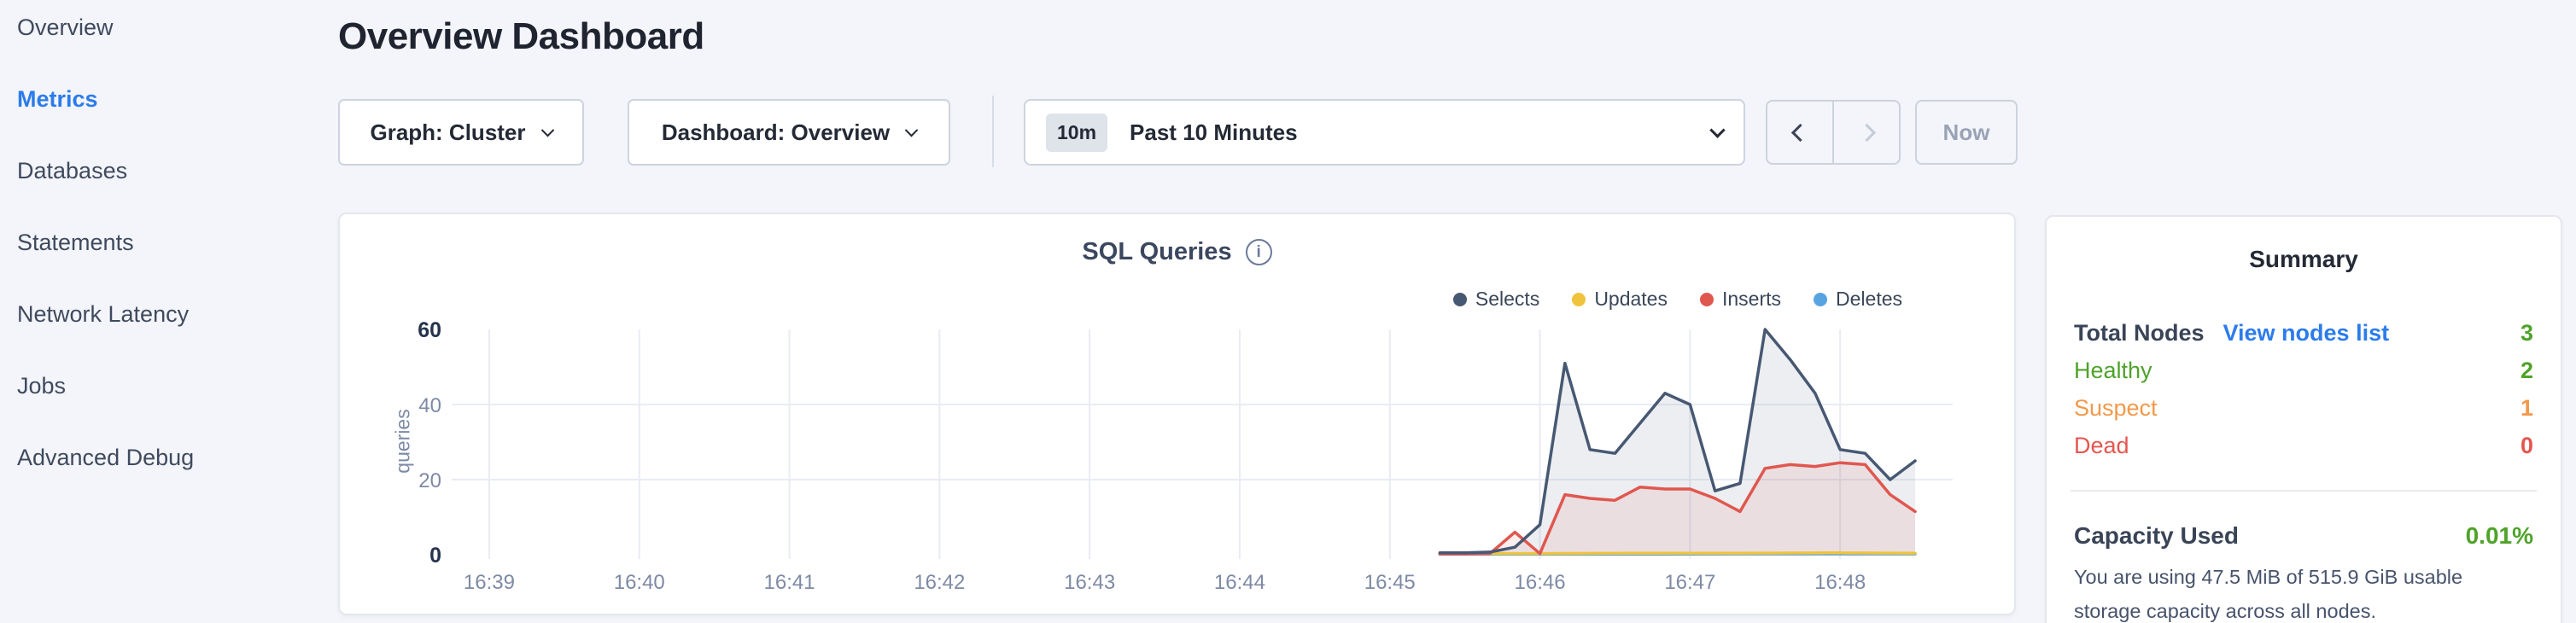 Image resolution: width=2576 pixels, height=623 pixels. What do you see at coordinates (1390, 582) in the screenshot?
I see `svg-text: 16:45` at bounding box center [1390, 582].